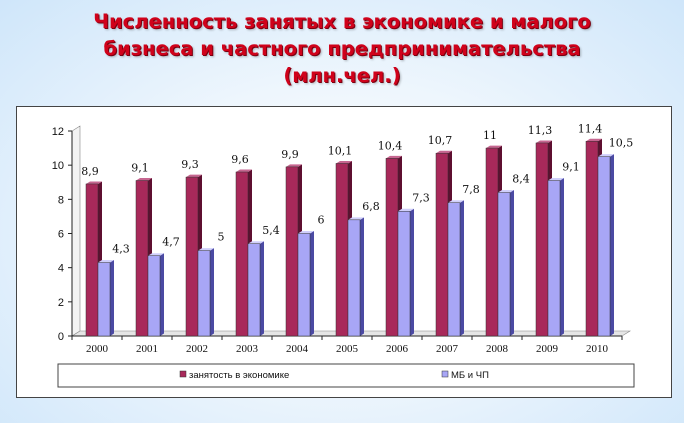 The image size is (684, 423). What do you see at coordinates (447, 349) in the screenshot?
I see `x-tick-label: 2007` at bounding box center [447, 349].